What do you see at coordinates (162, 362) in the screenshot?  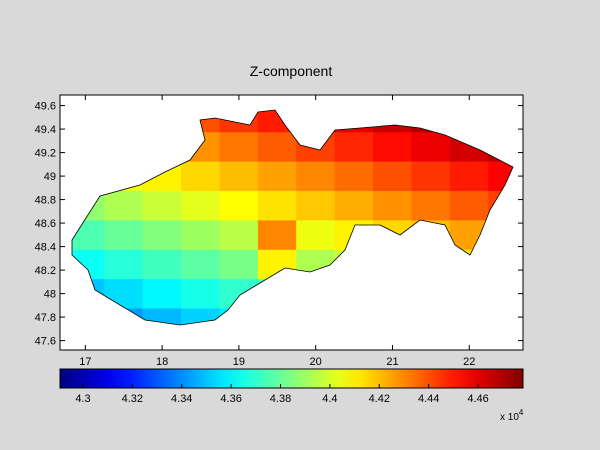 I see `x-tick-label: 18` at bounding box center [162, 362].